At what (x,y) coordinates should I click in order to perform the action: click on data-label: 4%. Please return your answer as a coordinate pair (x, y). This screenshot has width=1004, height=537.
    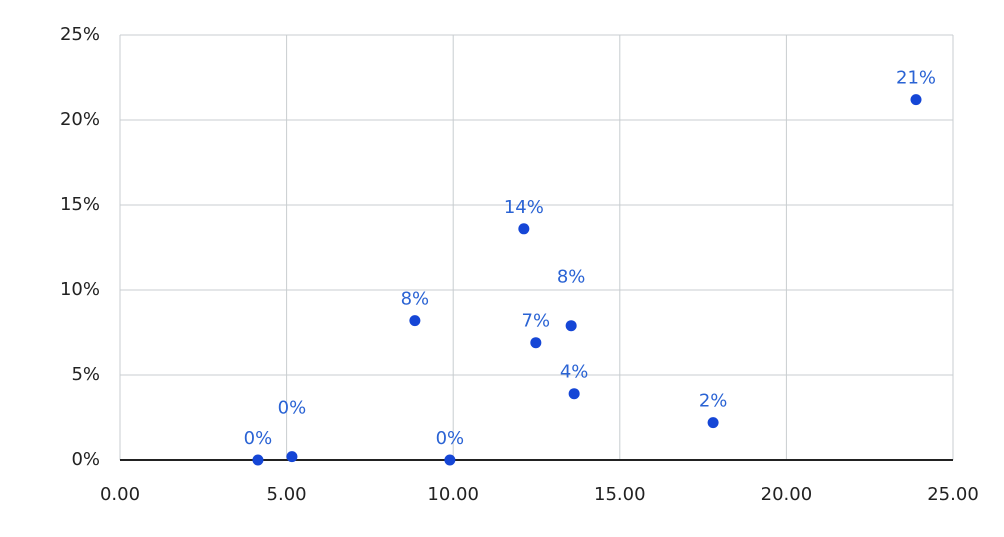
    Looking at the image, I should click on (574, 372).